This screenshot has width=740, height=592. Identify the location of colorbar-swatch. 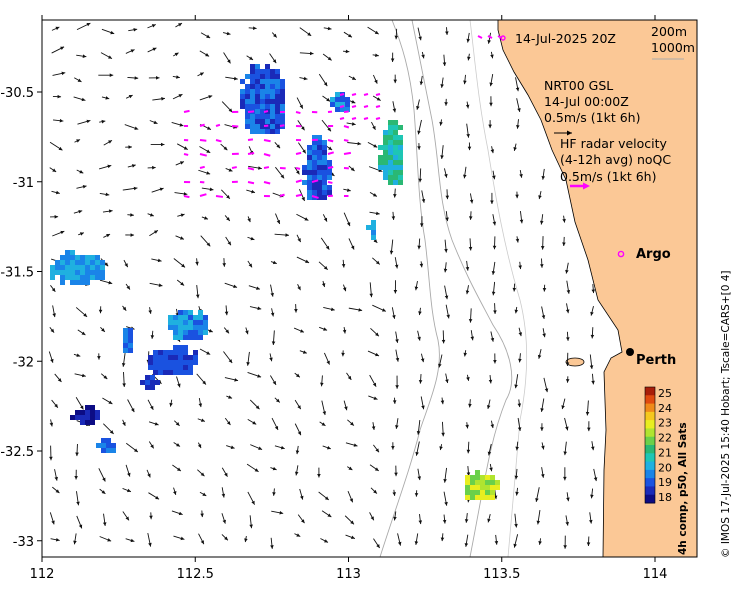
(650, 391).